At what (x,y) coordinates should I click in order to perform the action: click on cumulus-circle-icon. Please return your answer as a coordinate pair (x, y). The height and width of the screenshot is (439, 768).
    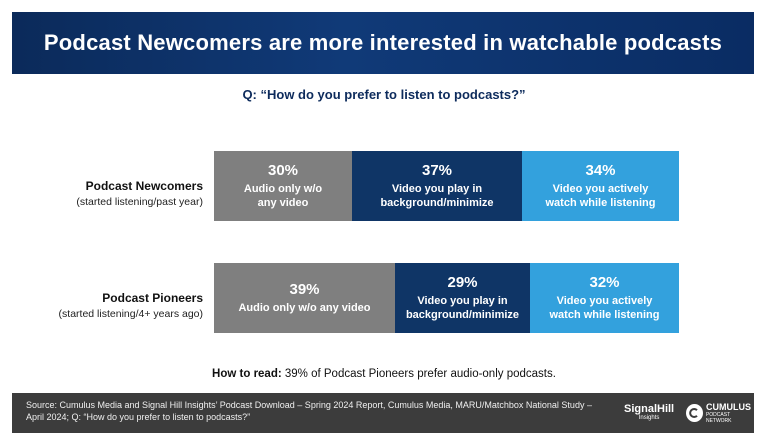
    Looking at the image, I should click on (694, 413).